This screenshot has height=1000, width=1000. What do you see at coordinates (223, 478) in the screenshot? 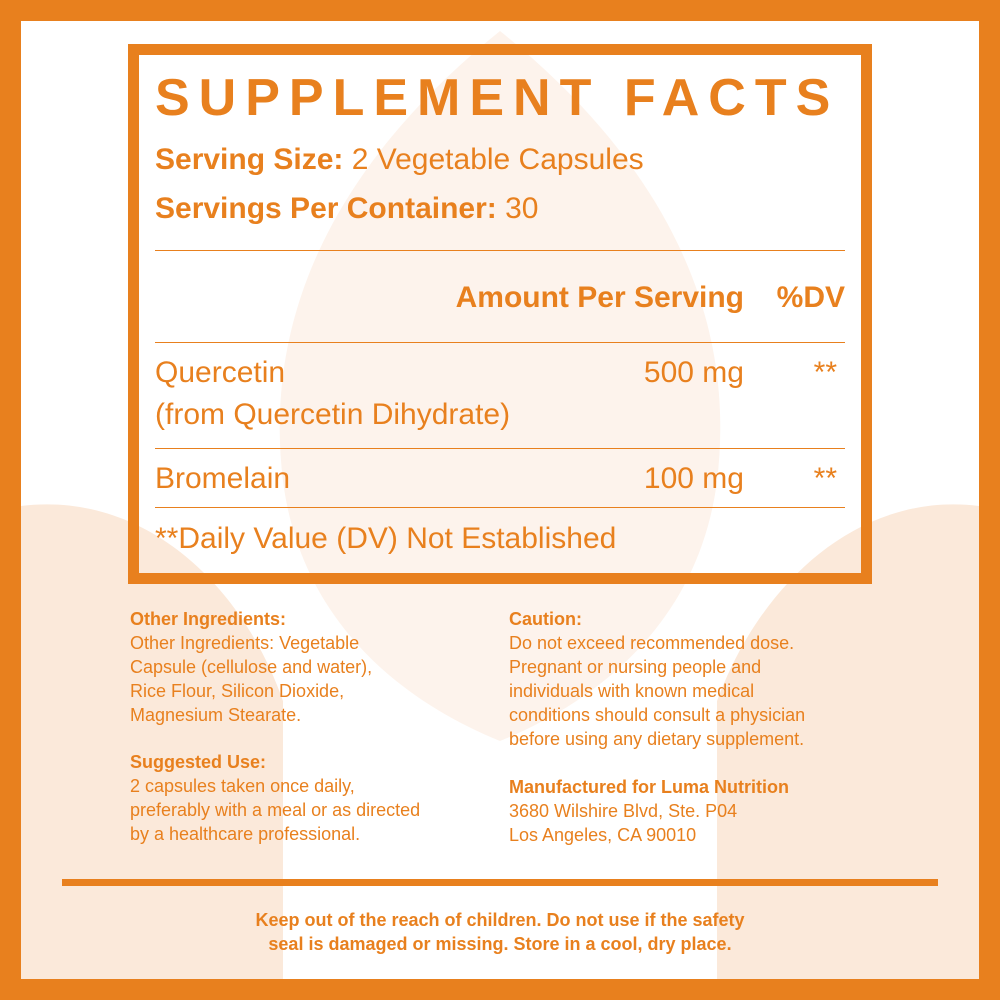
I see `ingredient-name: Bromelain` at bounding box center [223, 478].